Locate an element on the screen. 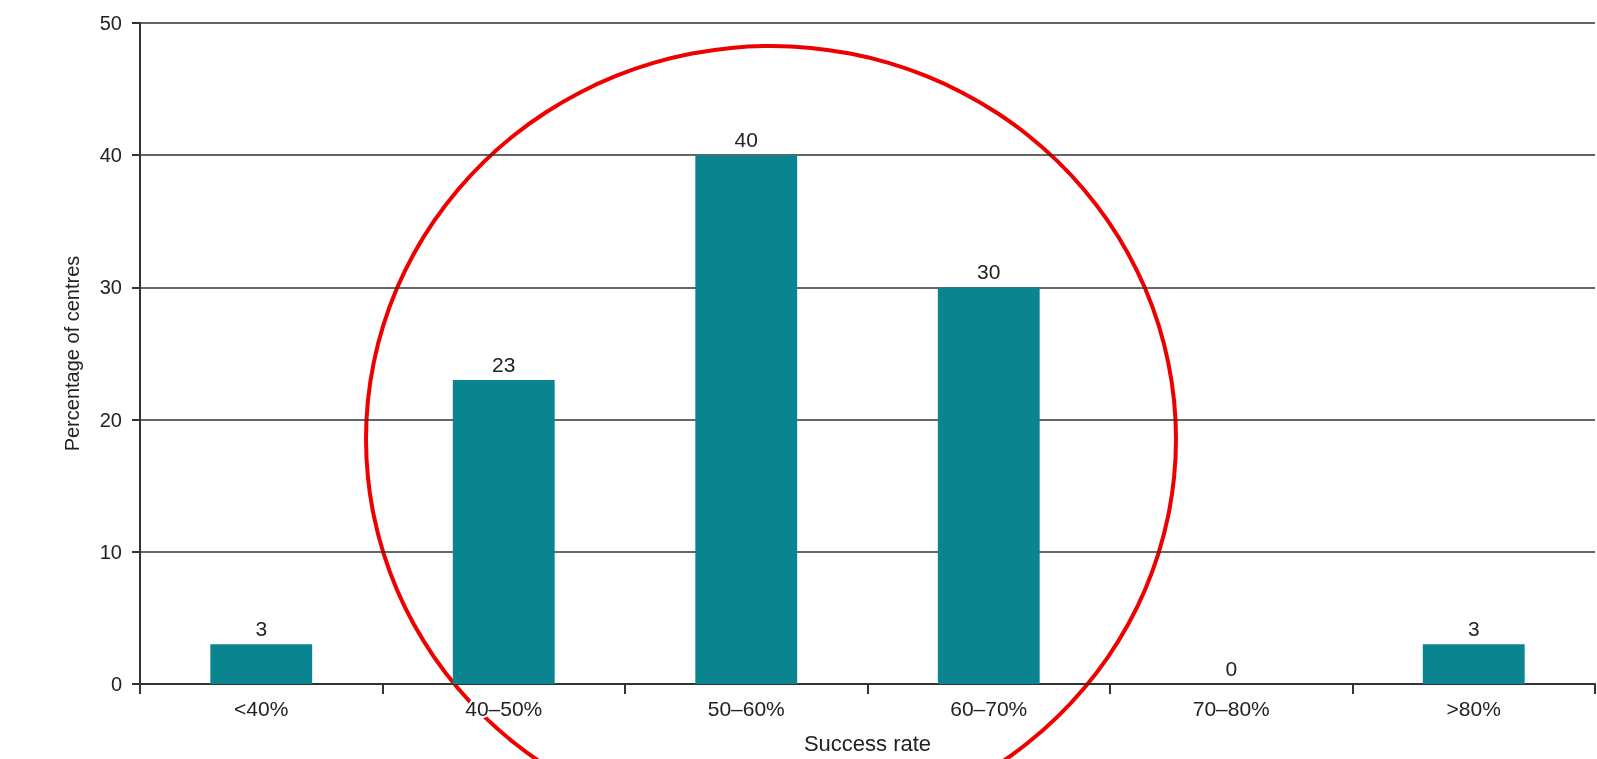 The image size is (1597, 759). x-axis-title: Success rate is located at coordinates (867, 743).